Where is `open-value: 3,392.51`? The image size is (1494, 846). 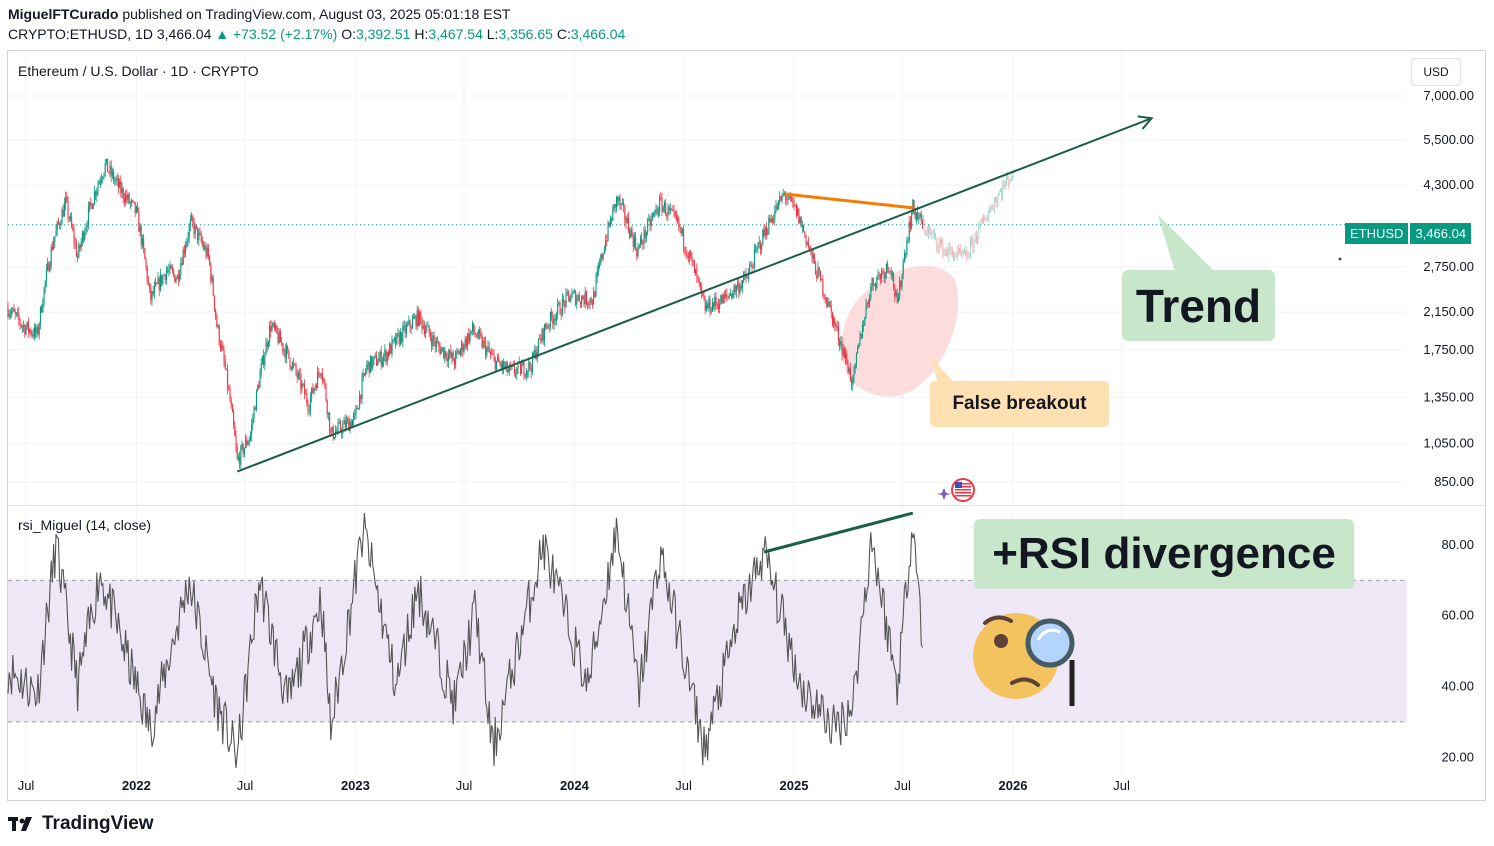 open-value: 3,392.51 is located at coordinates (383, 34).